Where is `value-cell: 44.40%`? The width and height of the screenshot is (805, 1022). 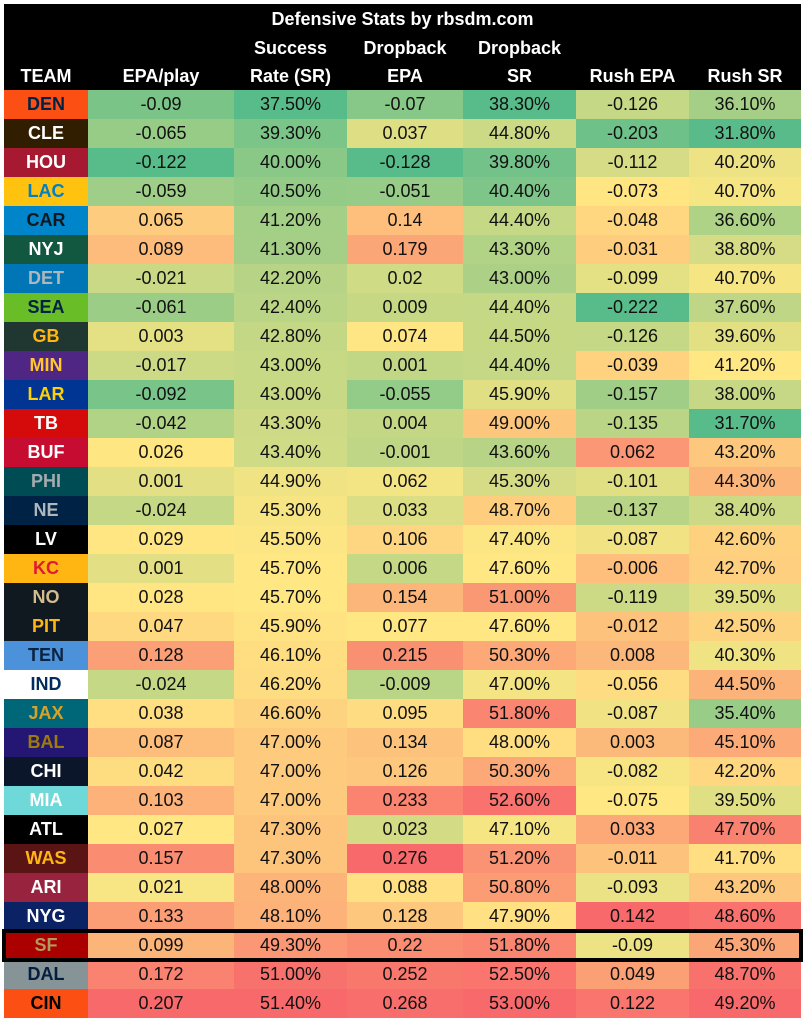 value-cell: 44.40% is located at coordinates (519, 365).